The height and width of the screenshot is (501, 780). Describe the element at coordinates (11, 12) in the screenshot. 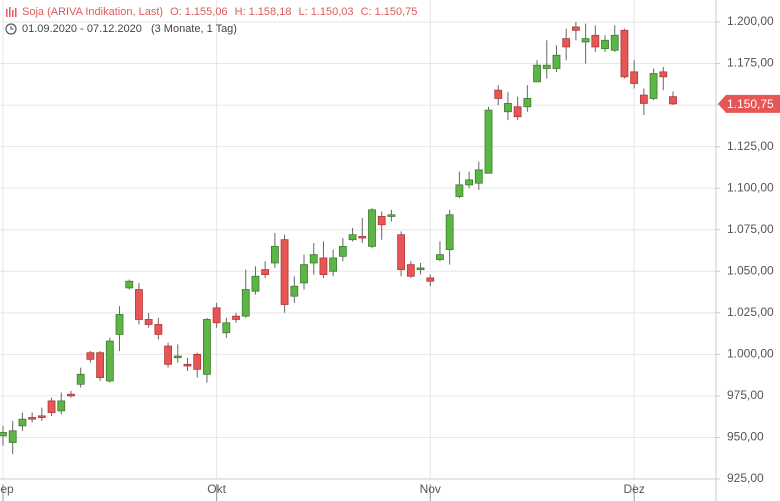

I see `header-icon` at that location.